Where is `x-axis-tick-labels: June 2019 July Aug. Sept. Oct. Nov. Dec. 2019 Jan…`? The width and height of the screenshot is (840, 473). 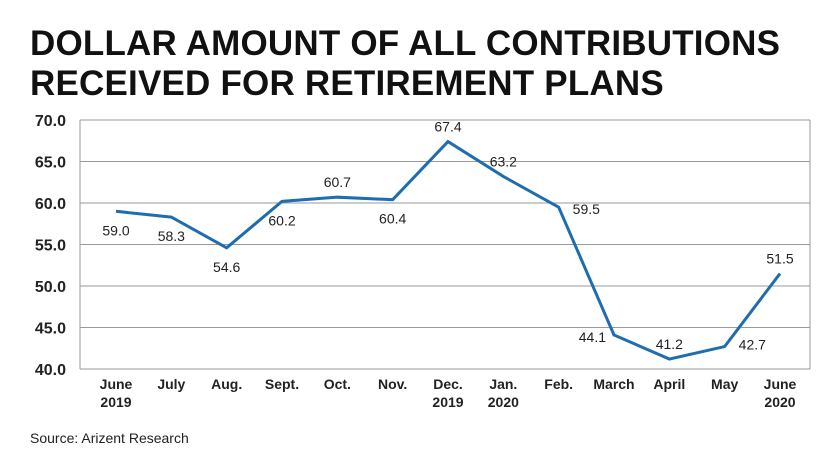
x-axis-tick-labels: June 2019 July Aug. Sept. Oct. Nov. Dec. 2019 Jan… is located at coordinates (448, 393).